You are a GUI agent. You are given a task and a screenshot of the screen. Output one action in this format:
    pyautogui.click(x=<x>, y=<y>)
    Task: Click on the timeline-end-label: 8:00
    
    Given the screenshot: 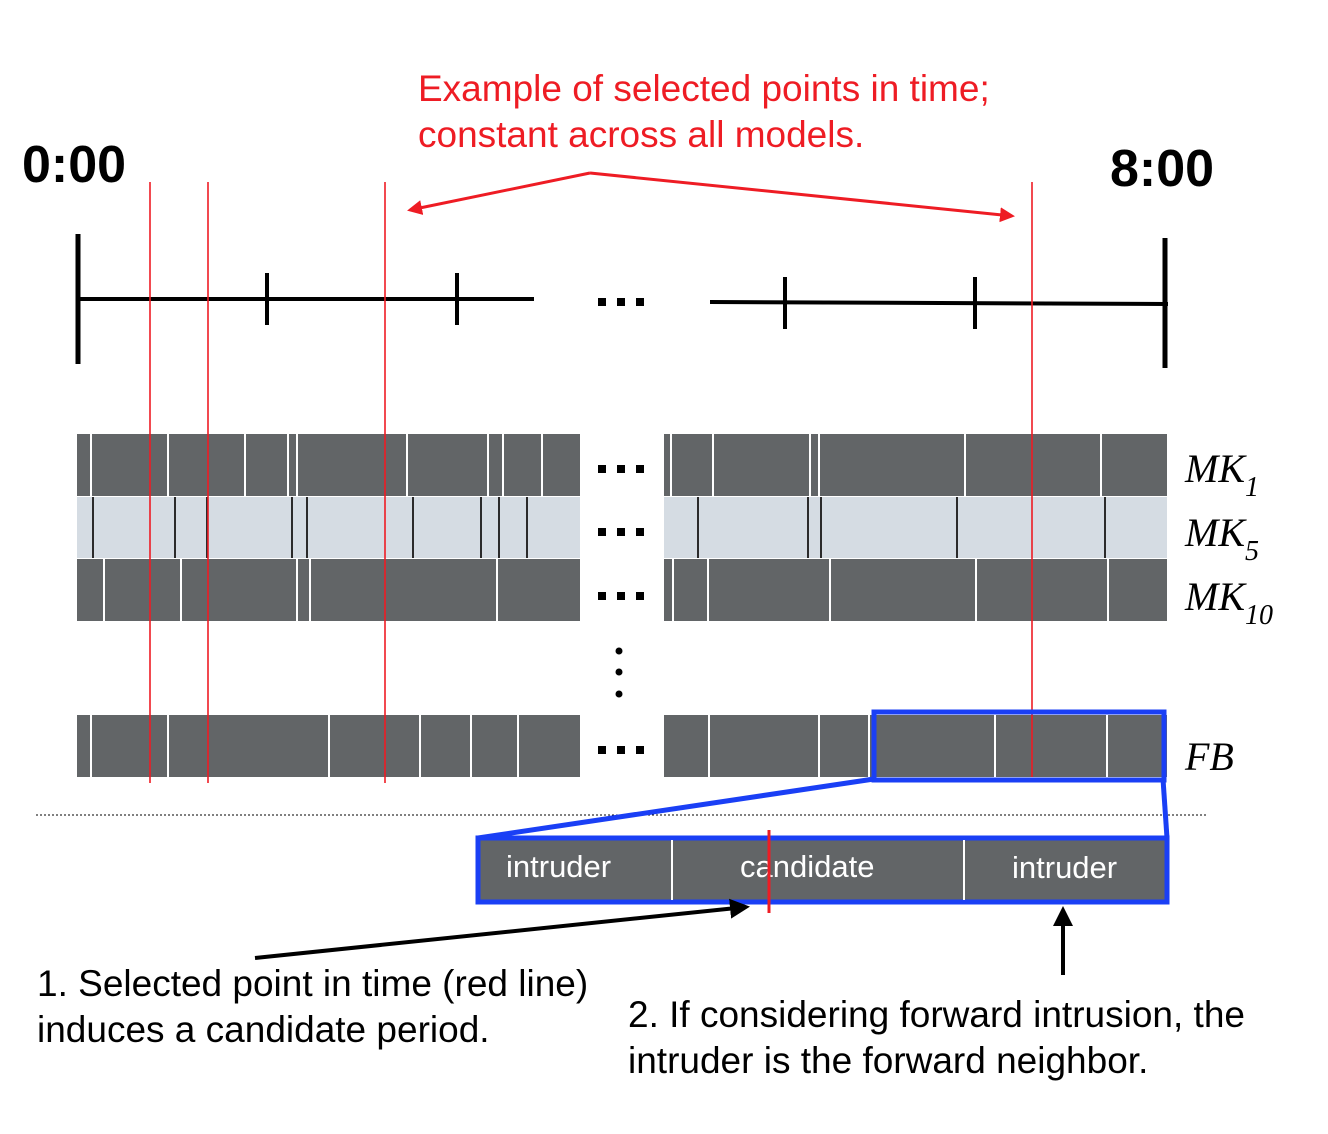 What is the action you would take?
    pyautogui.click(x=1162, y=169)
    